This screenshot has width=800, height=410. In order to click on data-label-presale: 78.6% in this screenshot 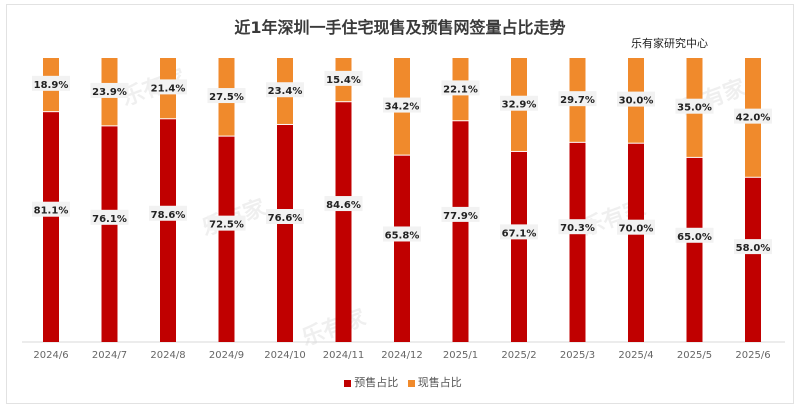, I will do `click(168, 215)`.